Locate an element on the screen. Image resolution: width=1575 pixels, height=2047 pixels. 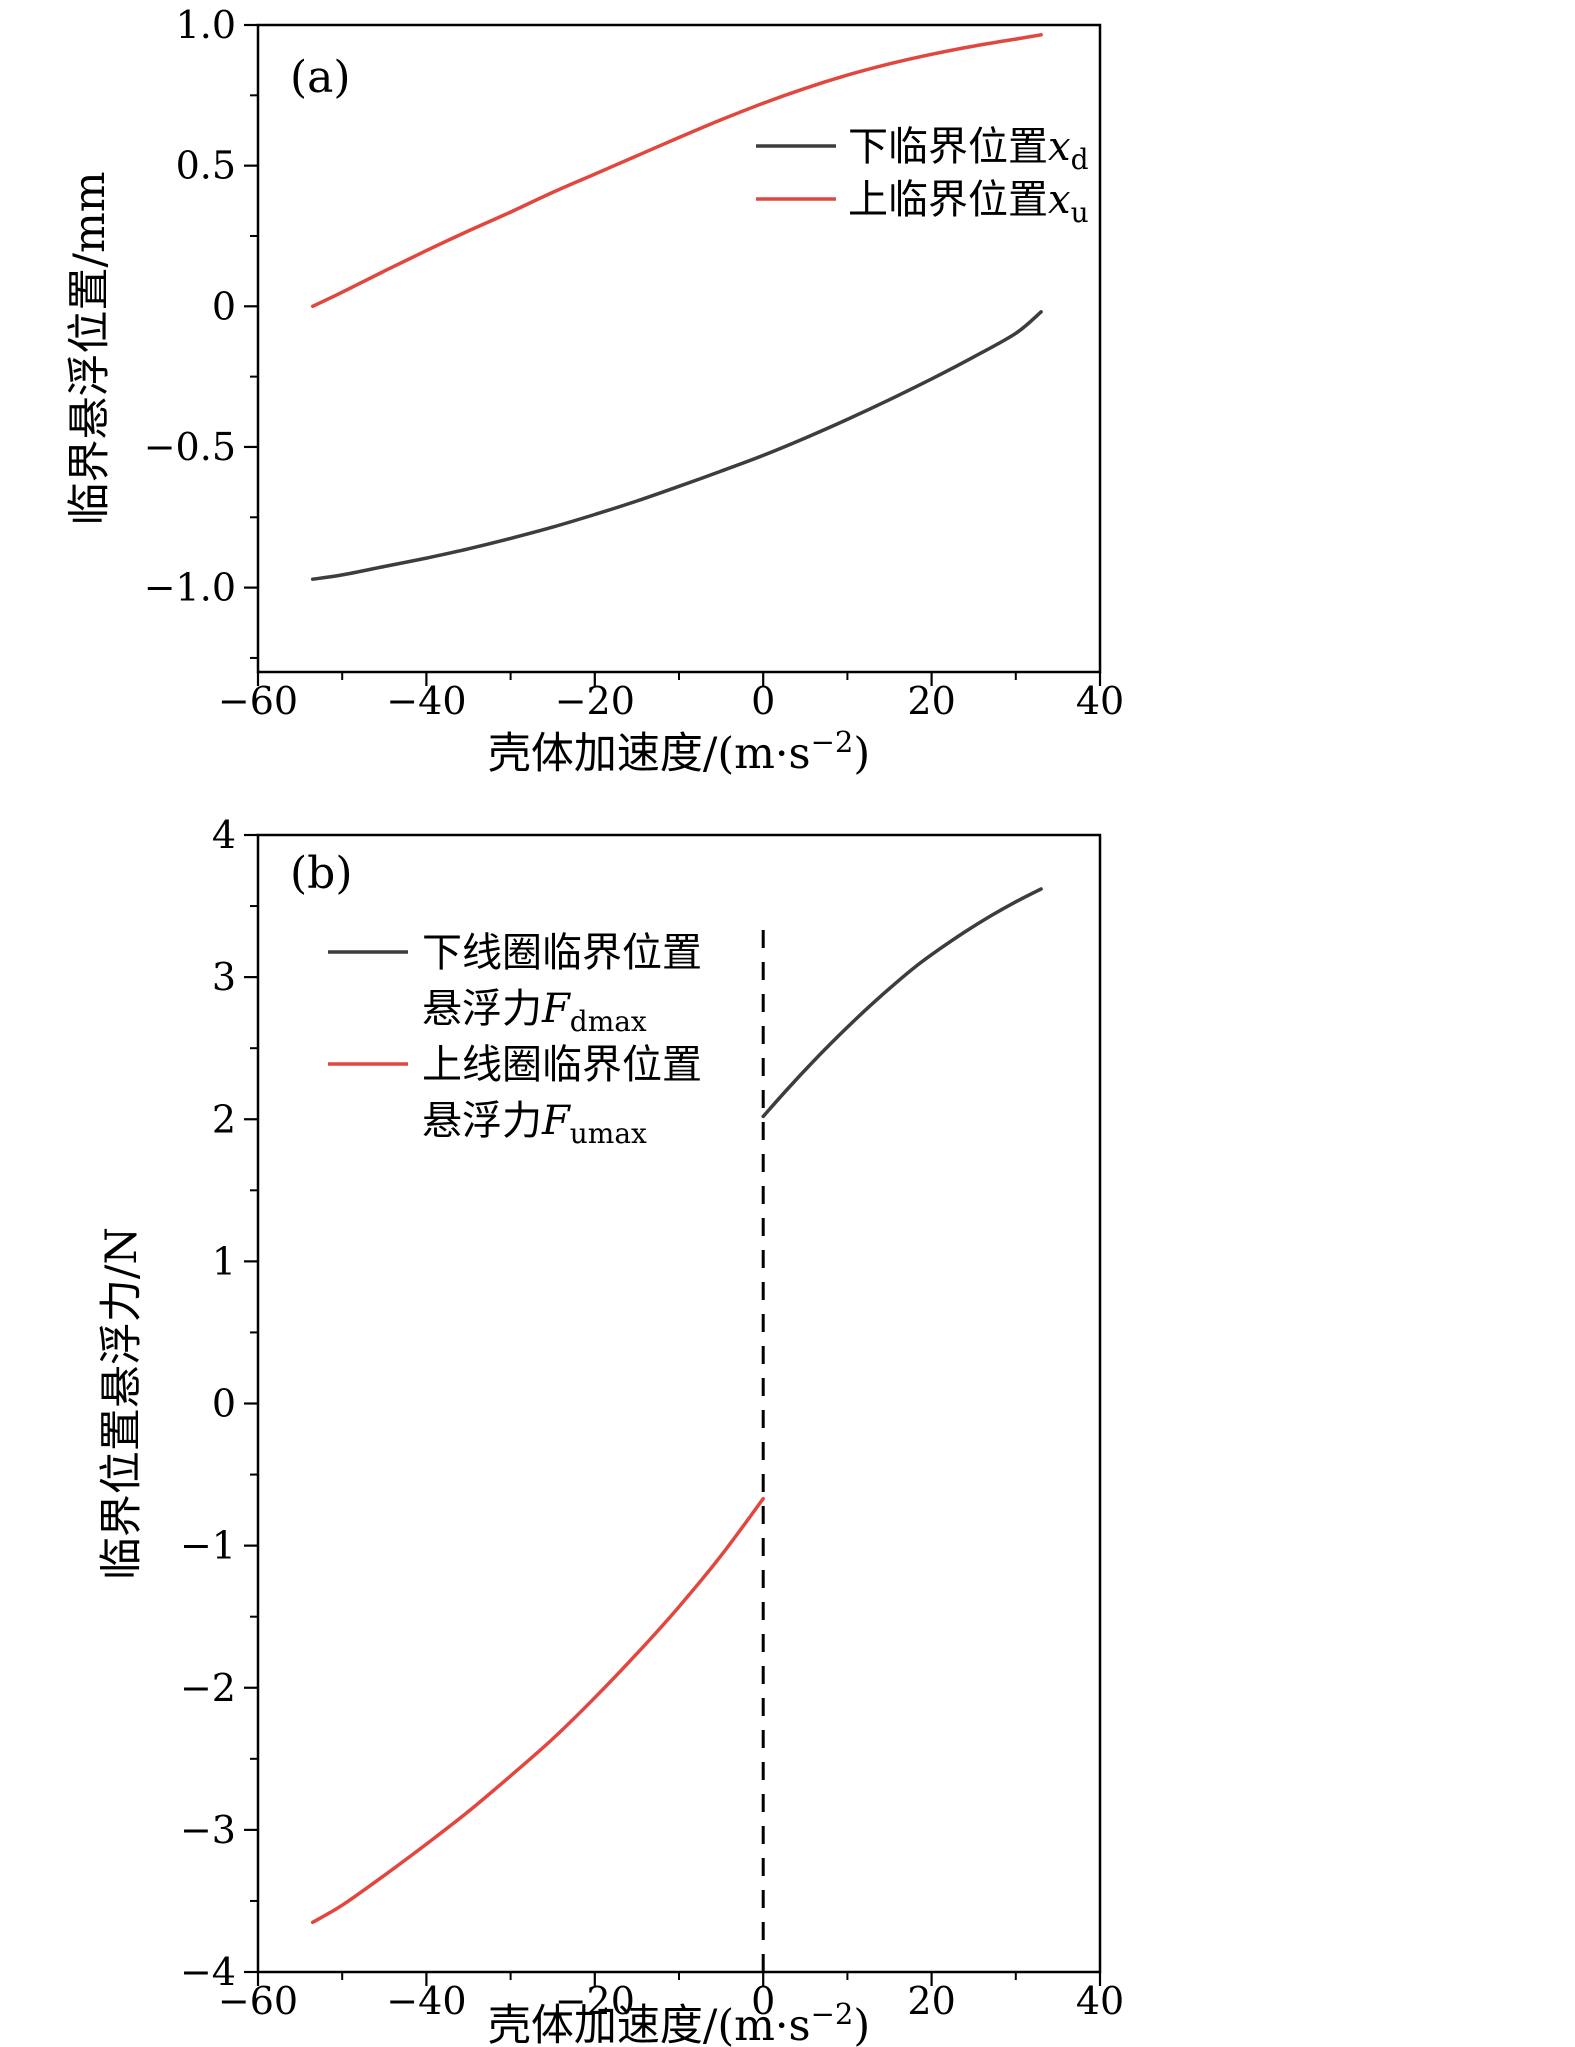
legend-label-line2: 悬浮力Fdmax is located at coordinates (534, 1012).